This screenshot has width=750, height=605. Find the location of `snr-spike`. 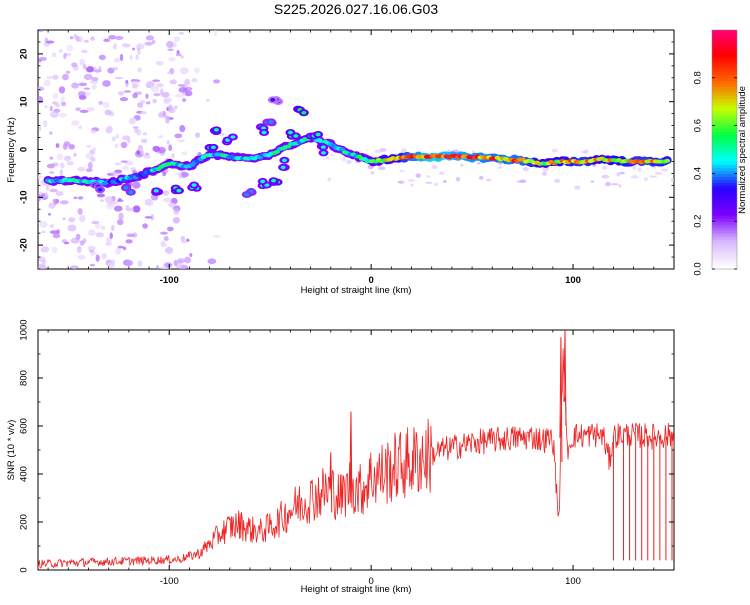

snr-spike is located at coordinates (565, 378).